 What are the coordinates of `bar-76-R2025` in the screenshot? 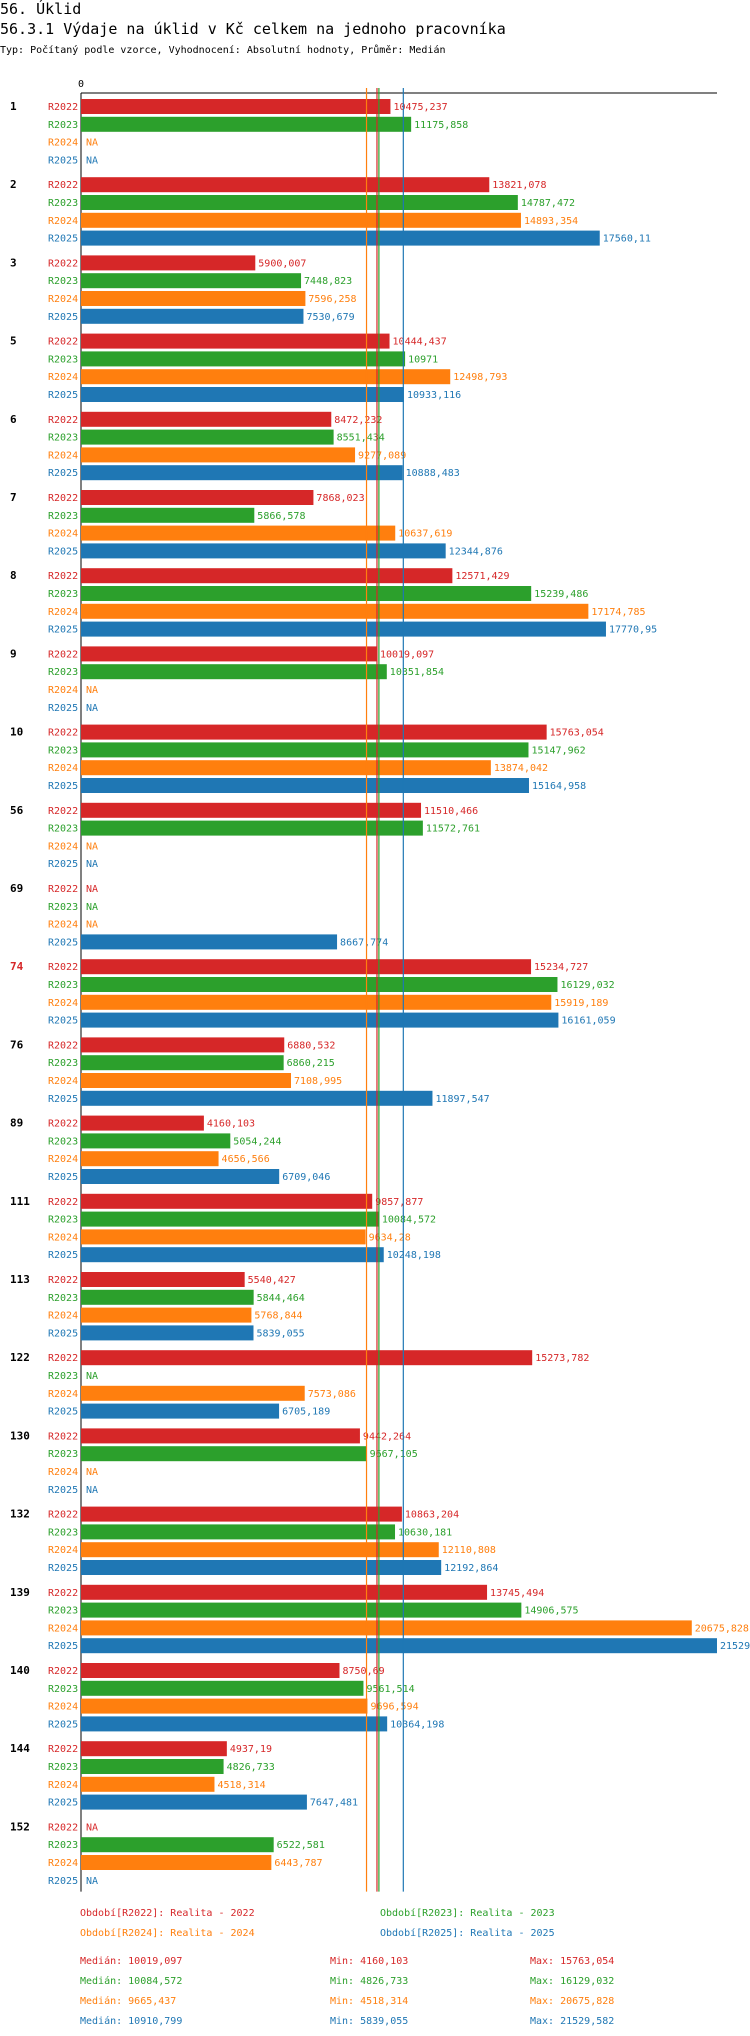 It's located at (257, 1098).